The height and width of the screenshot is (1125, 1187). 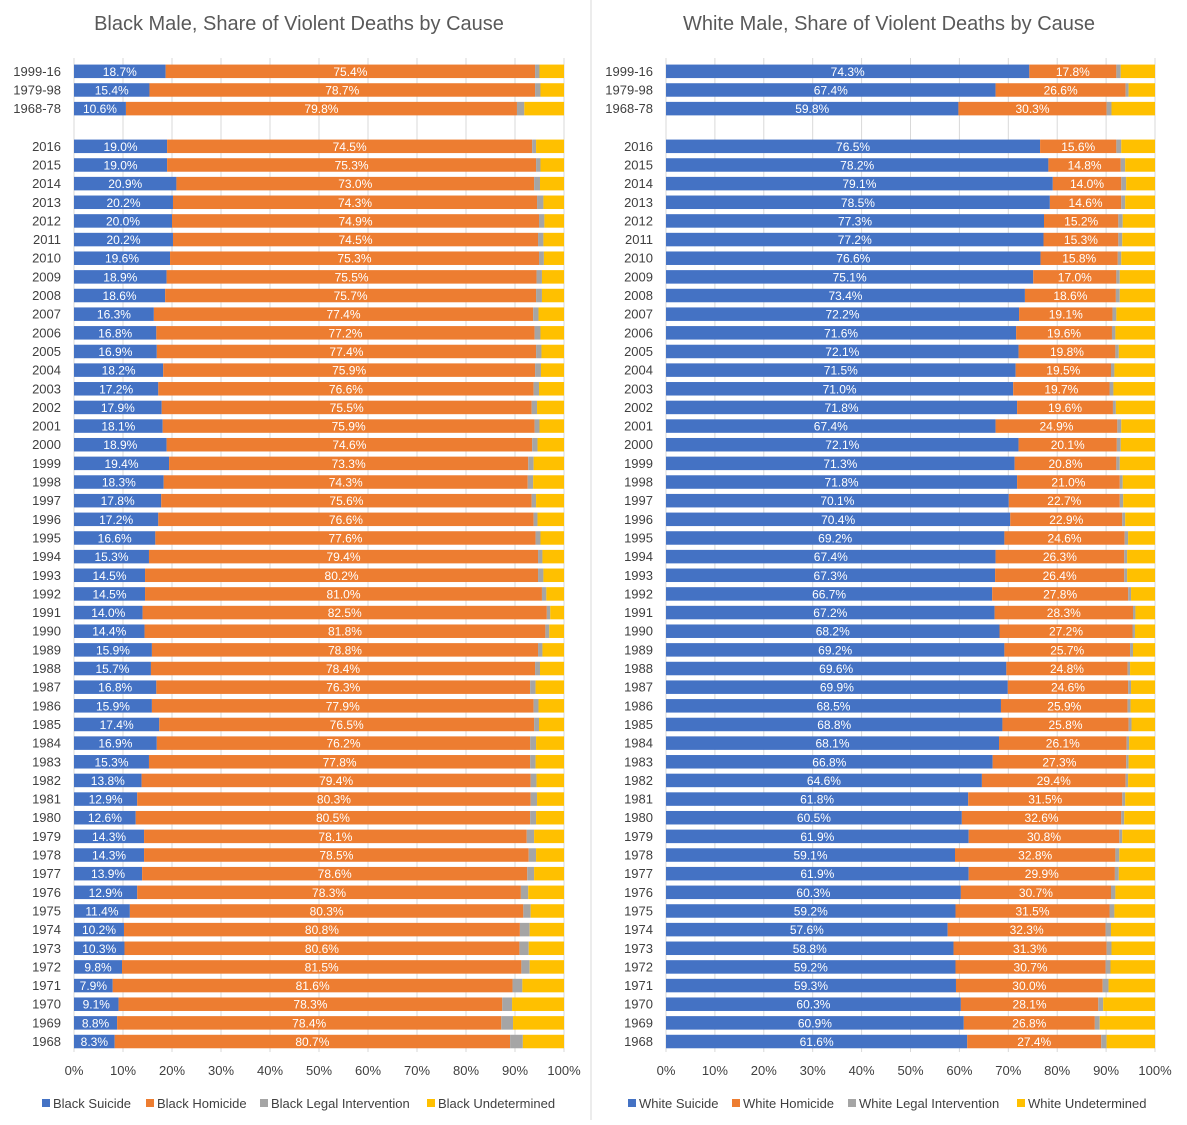 What do you see at coordinates (46, 370) in the screenshot?
I see `black-category-label: 2004` at bounding box center [46, 370].